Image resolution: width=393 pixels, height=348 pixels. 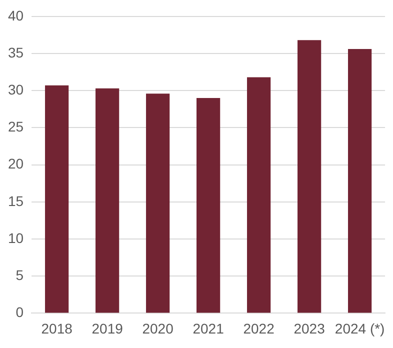 What do you see at coordinates (16, 126) in the screenshot?
I see `y-tick-label: 25` at bounding box center [16, 126].